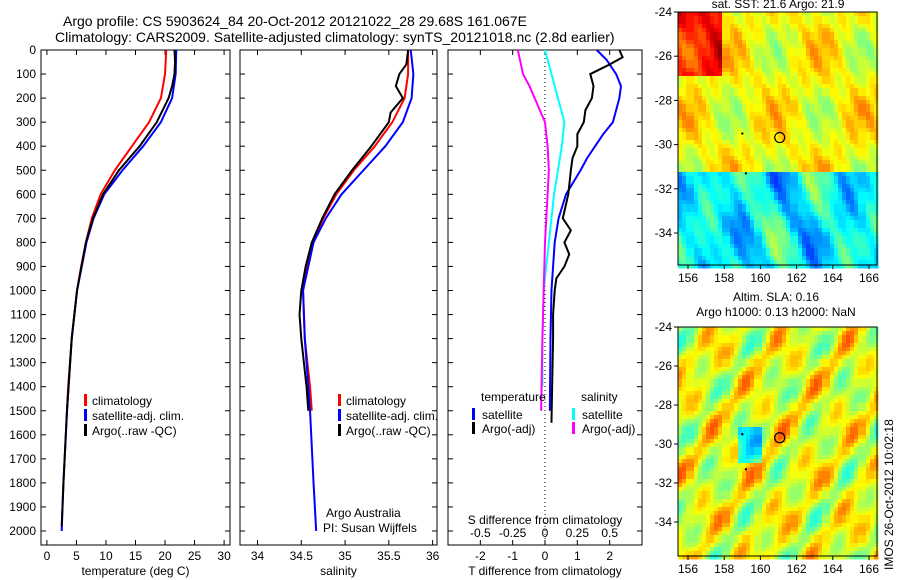  What do you see at coordinates (338, 571) in the screenshot?
I see `x-axis-label: salinity` at bounding box center [338, 571].